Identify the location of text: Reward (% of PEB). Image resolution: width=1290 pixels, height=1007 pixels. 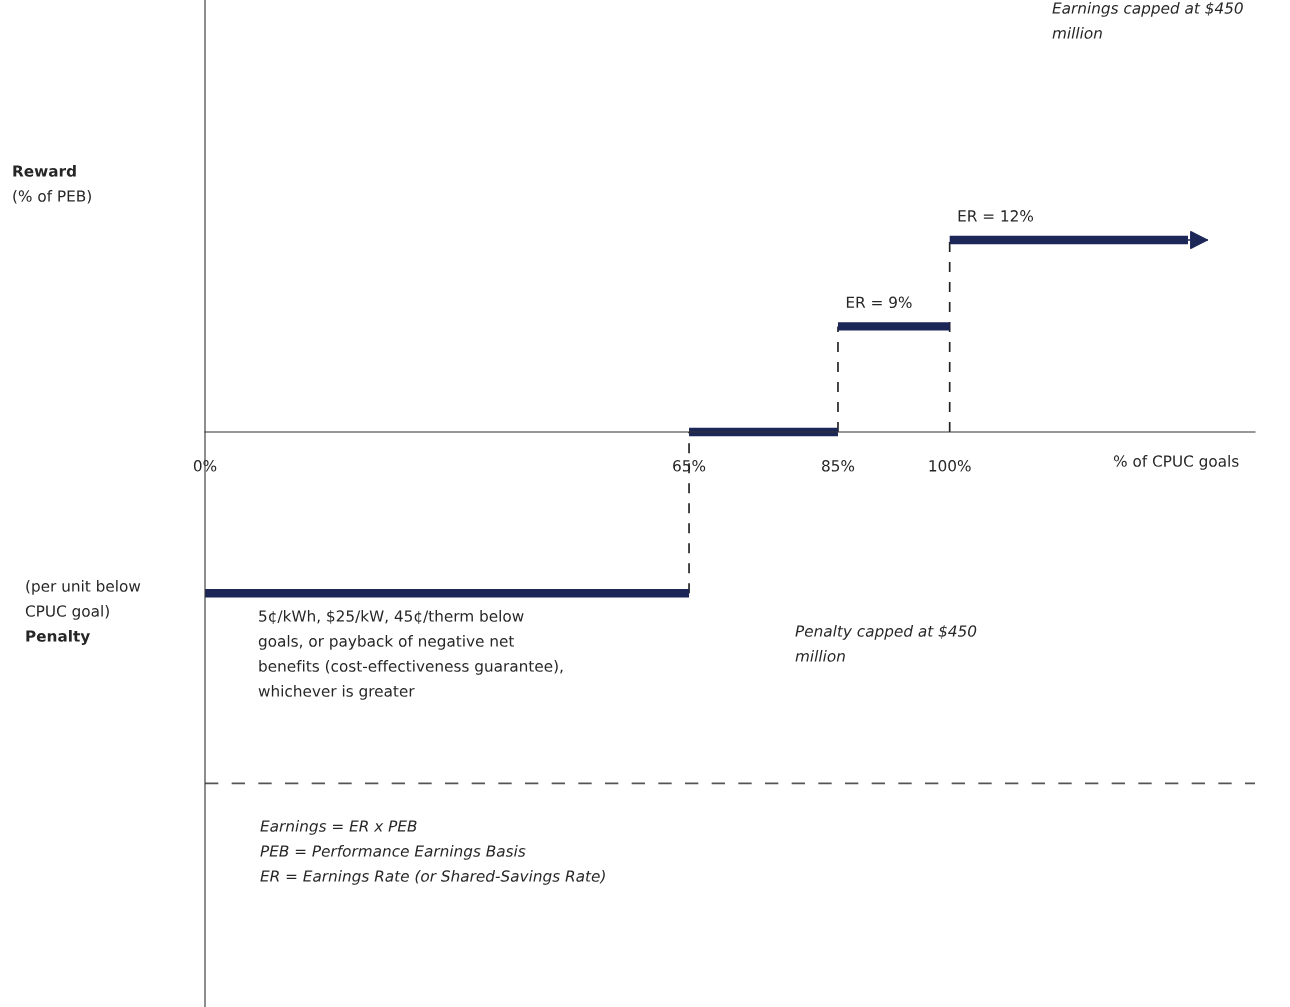
(52, 184).